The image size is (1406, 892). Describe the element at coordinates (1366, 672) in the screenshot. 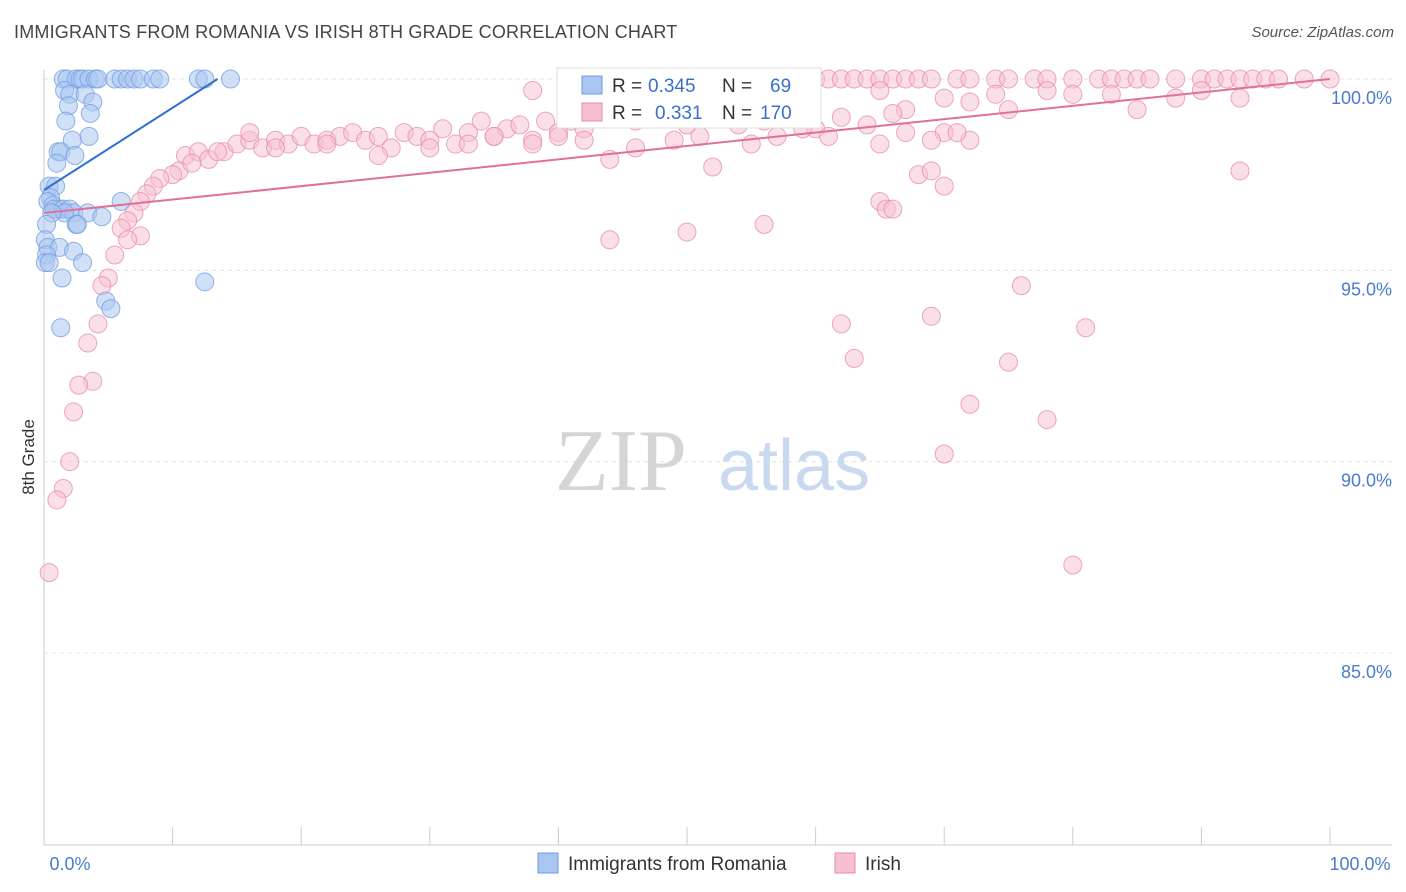

I see `y-tick-label: 85.0%` at that location.